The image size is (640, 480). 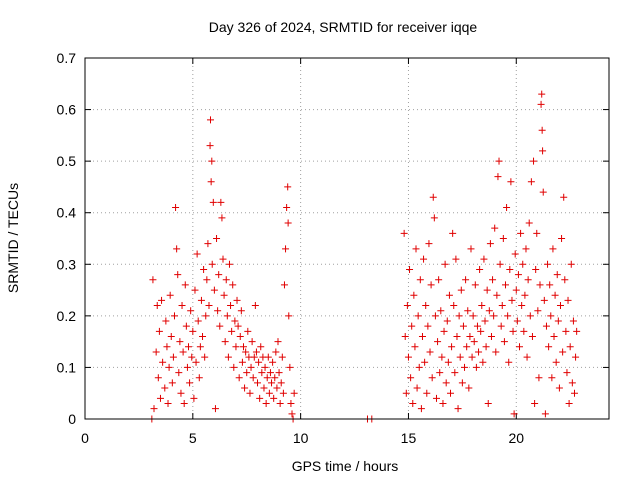 What do you see at coordinates (67, 367) in the screenshot?
I see `y-tick-label: 0.1` at bounding box center [67, 367].